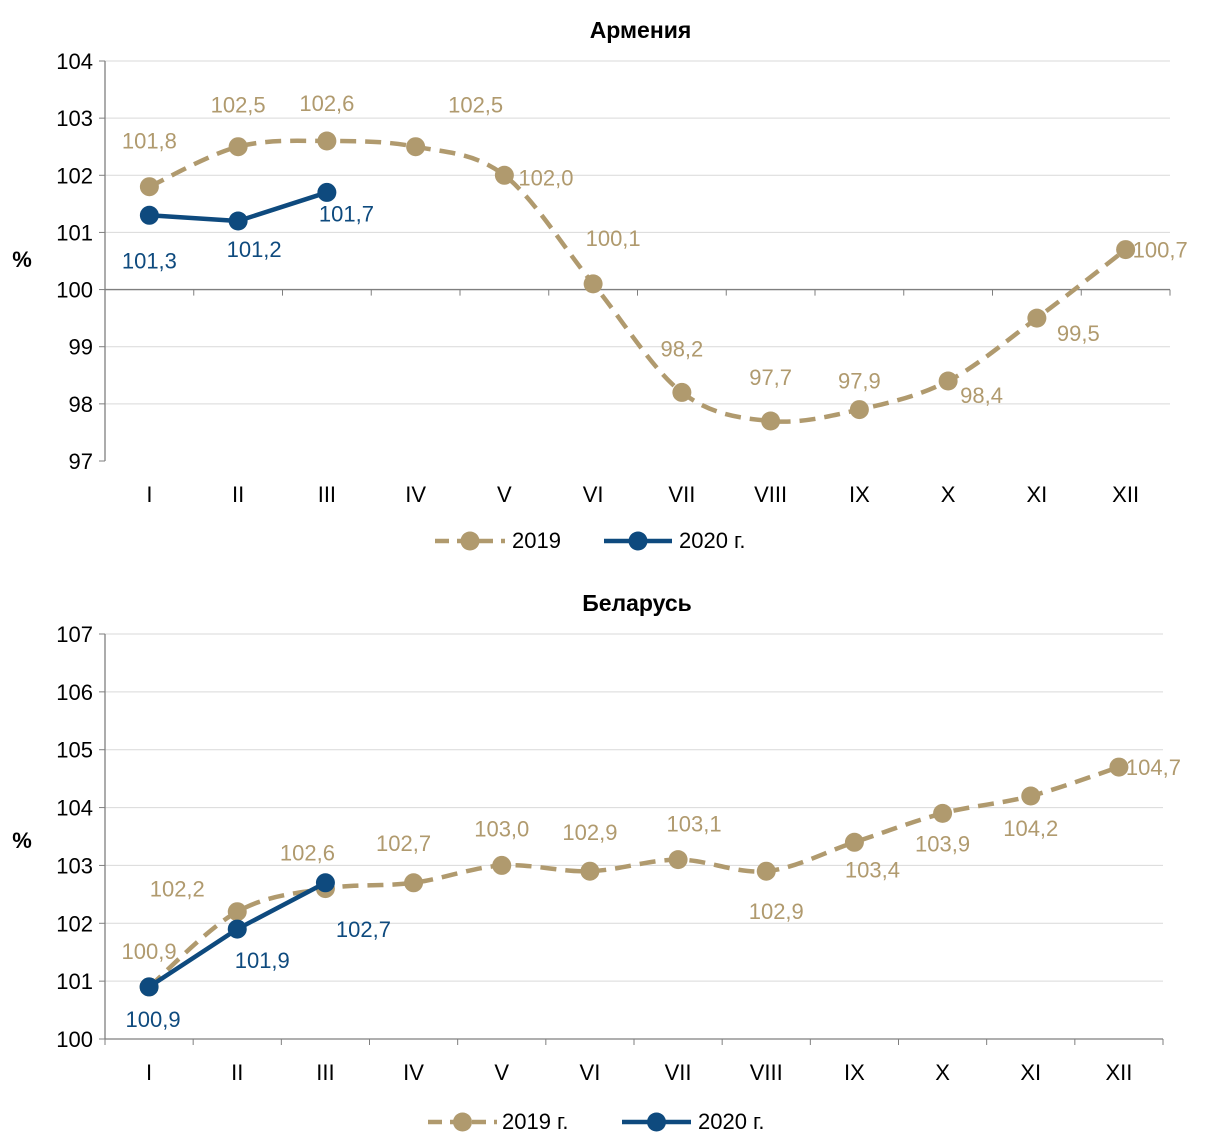  What do you see at coordinates (262, 960) in the screenshot?
I see `chart-2-series-2-data-label: 101,9` at bounding box center [262, 960].